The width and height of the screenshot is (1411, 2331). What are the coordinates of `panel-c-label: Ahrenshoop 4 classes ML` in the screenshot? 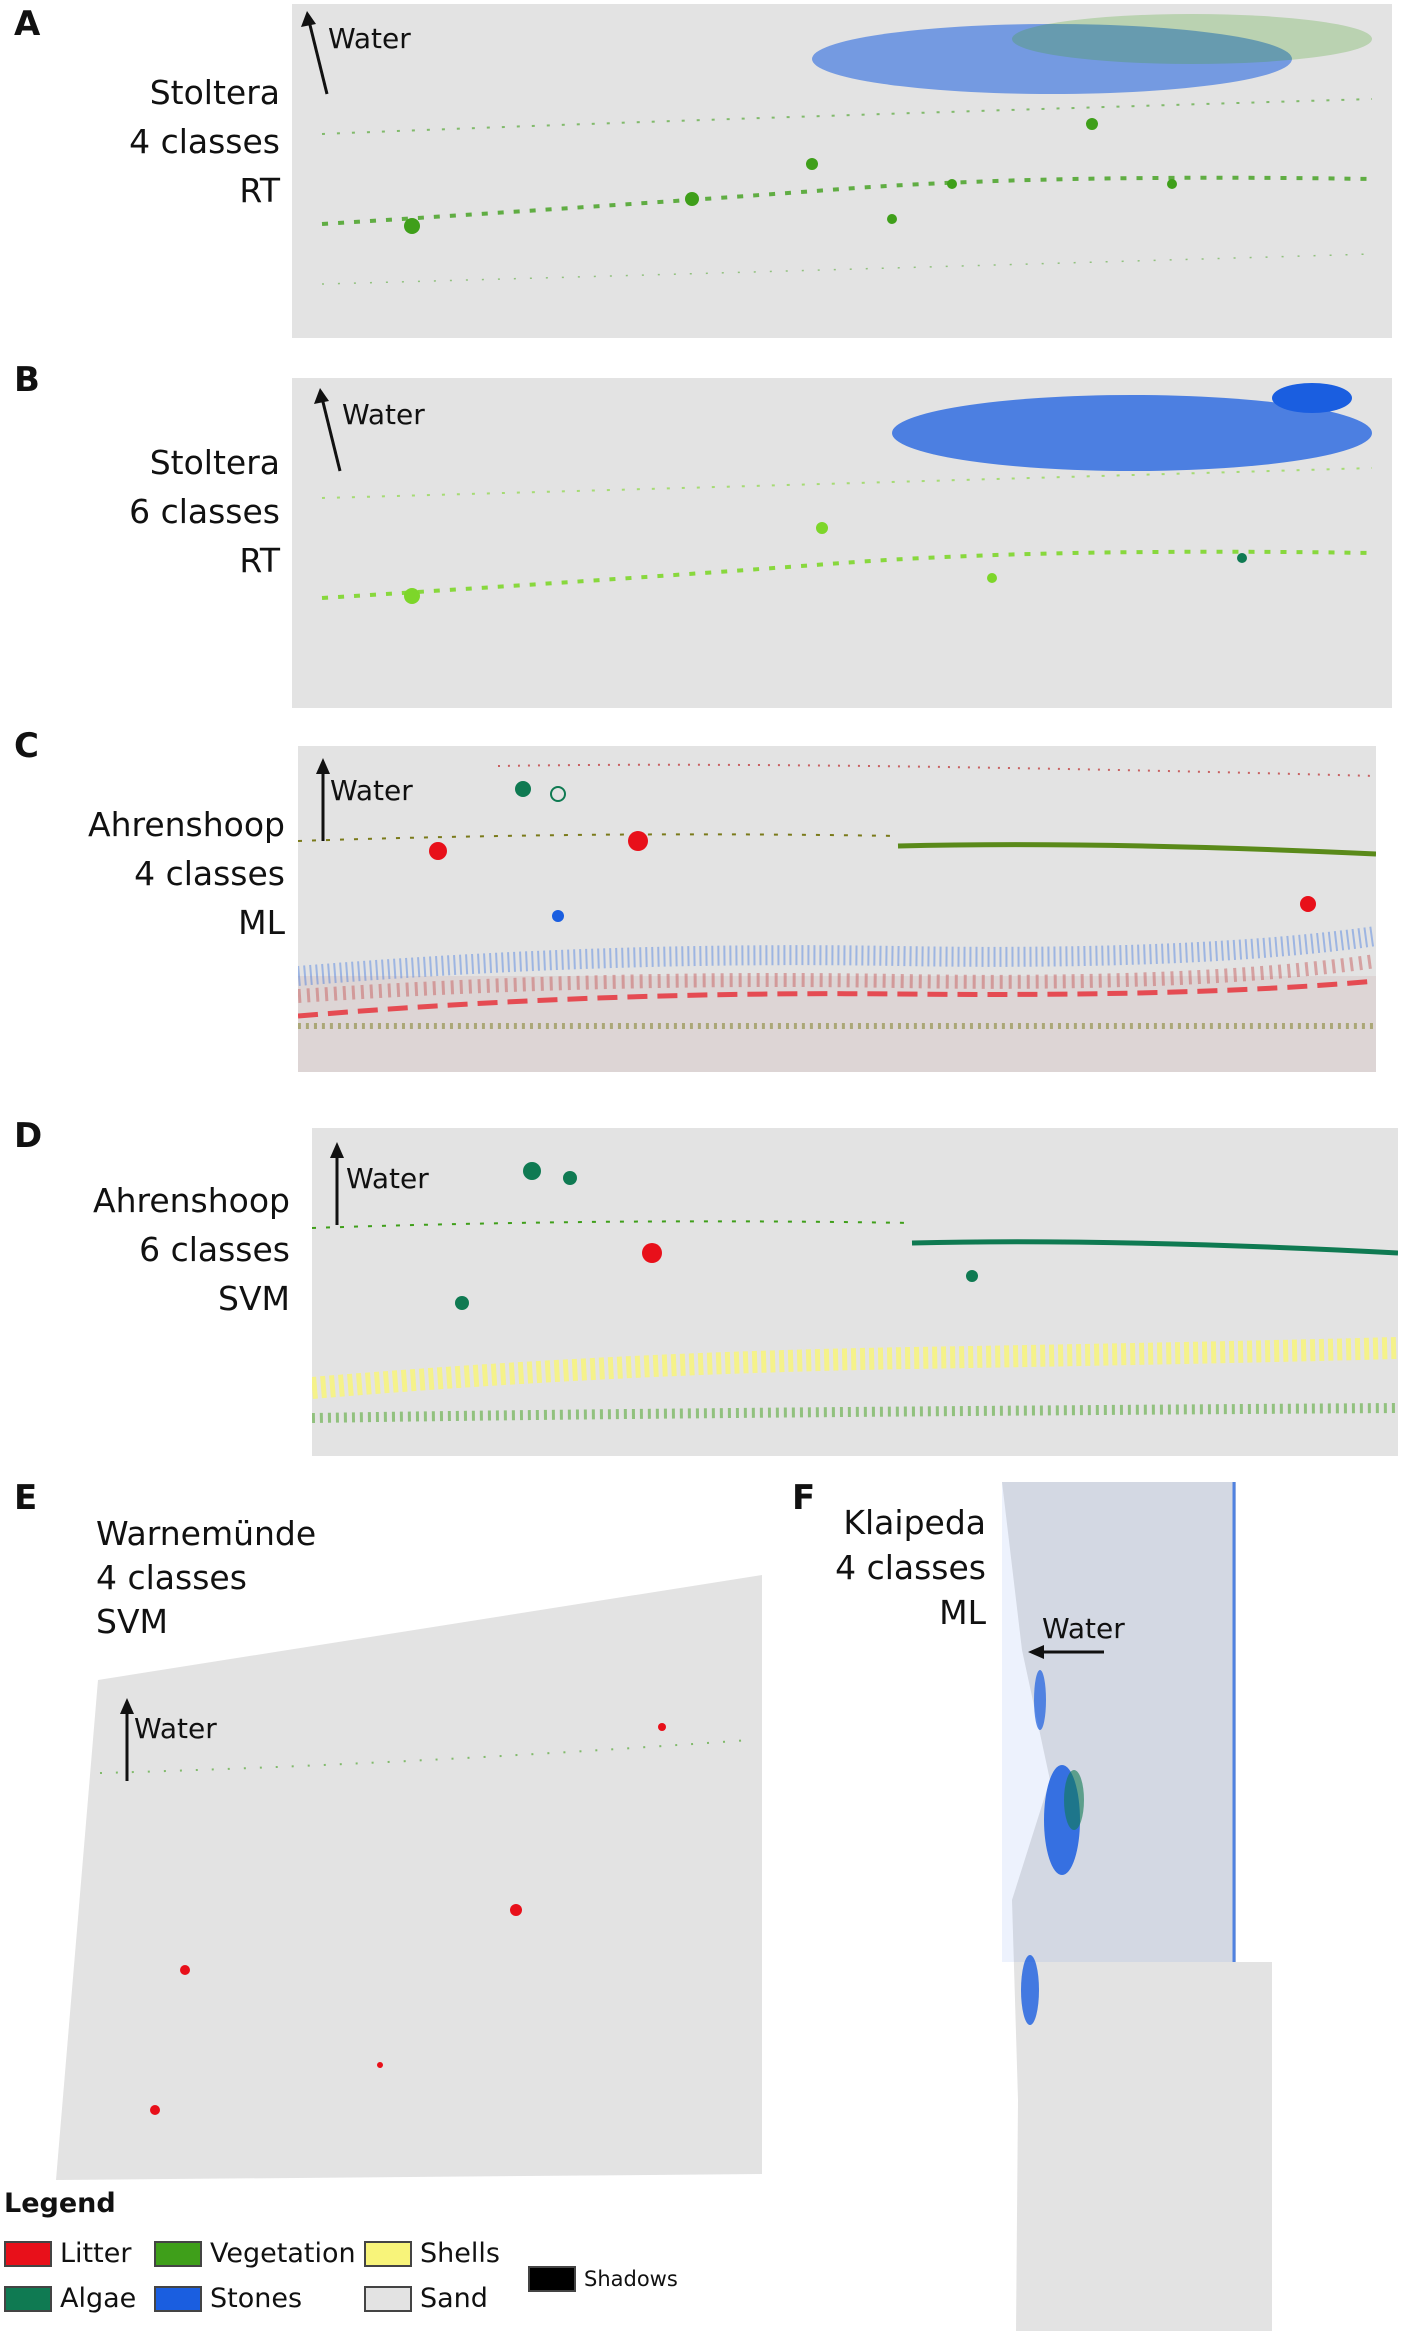 It's located at (172, 873).